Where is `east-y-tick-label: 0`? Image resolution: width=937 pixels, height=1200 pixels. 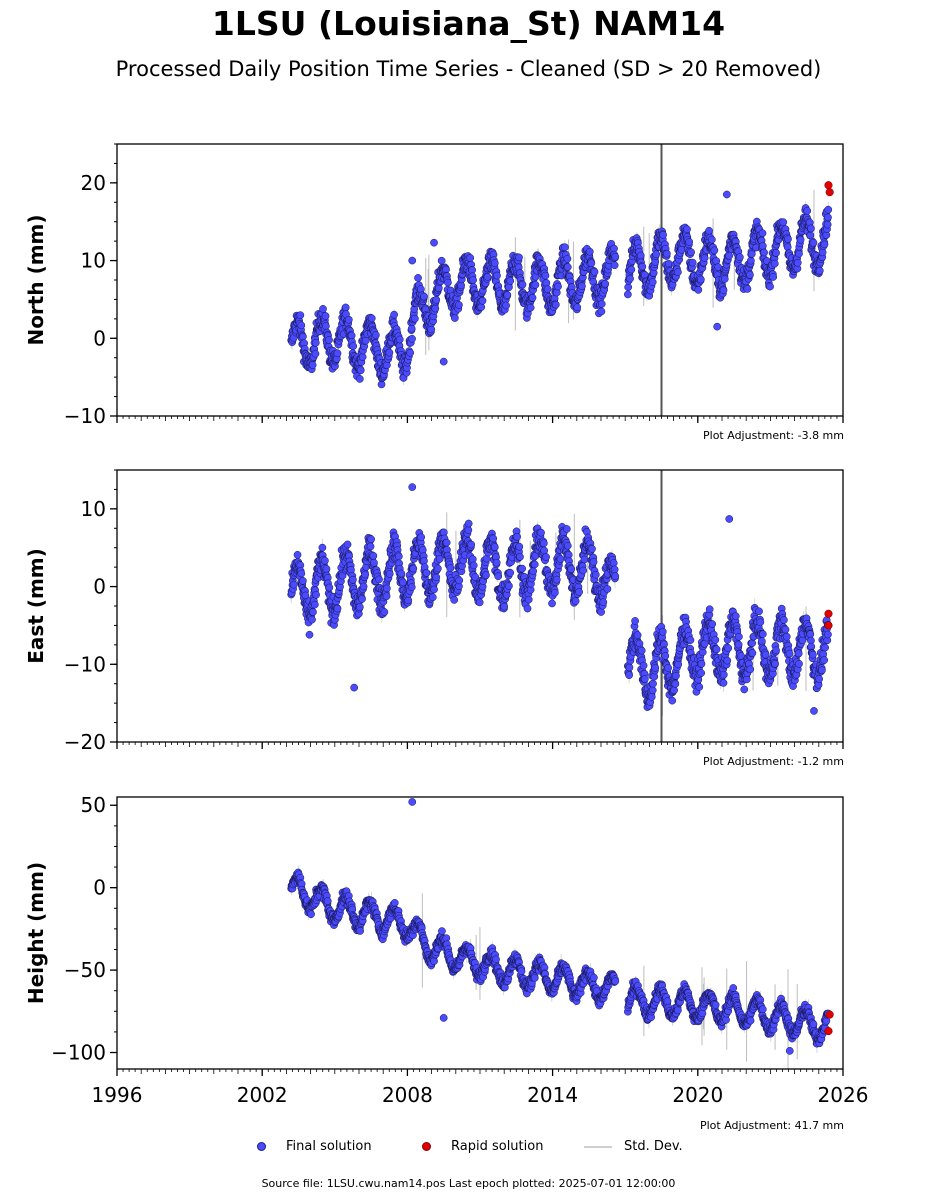 east-y-tick-label: 0 is located at coordinates (99, 587).